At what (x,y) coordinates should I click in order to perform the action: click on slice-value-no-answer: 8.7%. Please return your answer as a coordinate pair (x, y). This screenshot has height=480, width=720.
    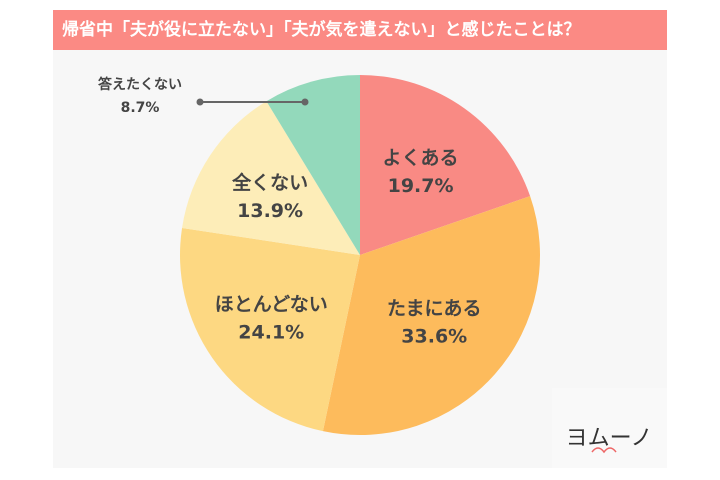
    Looking at the image, I should click on (140, 108).